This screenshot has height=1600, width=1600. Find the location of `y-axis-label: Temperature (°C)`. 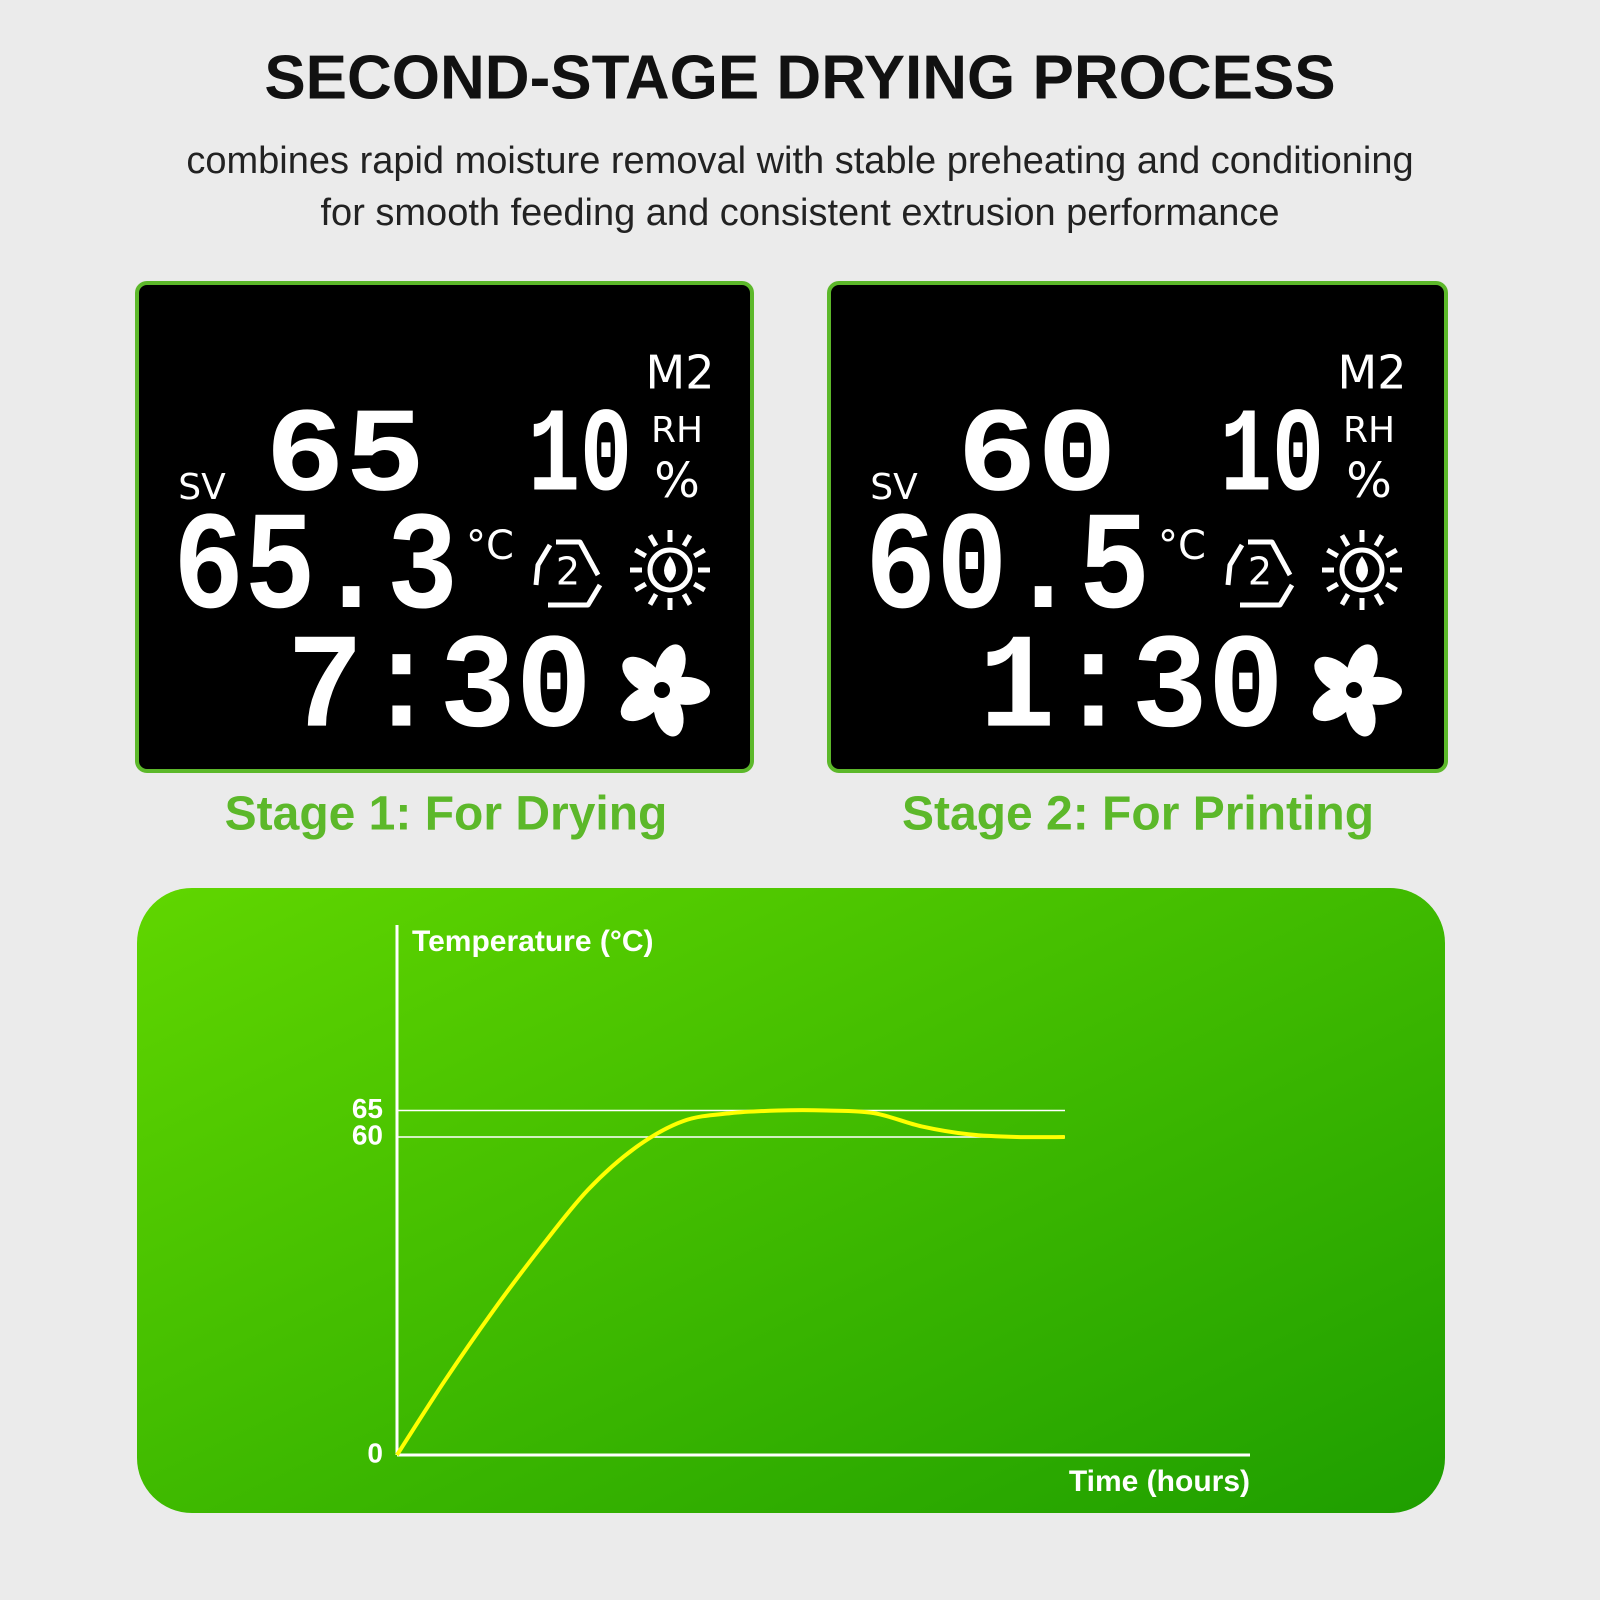

y-axis-label: Temperature (°C) is located at coordinates (532, 941).